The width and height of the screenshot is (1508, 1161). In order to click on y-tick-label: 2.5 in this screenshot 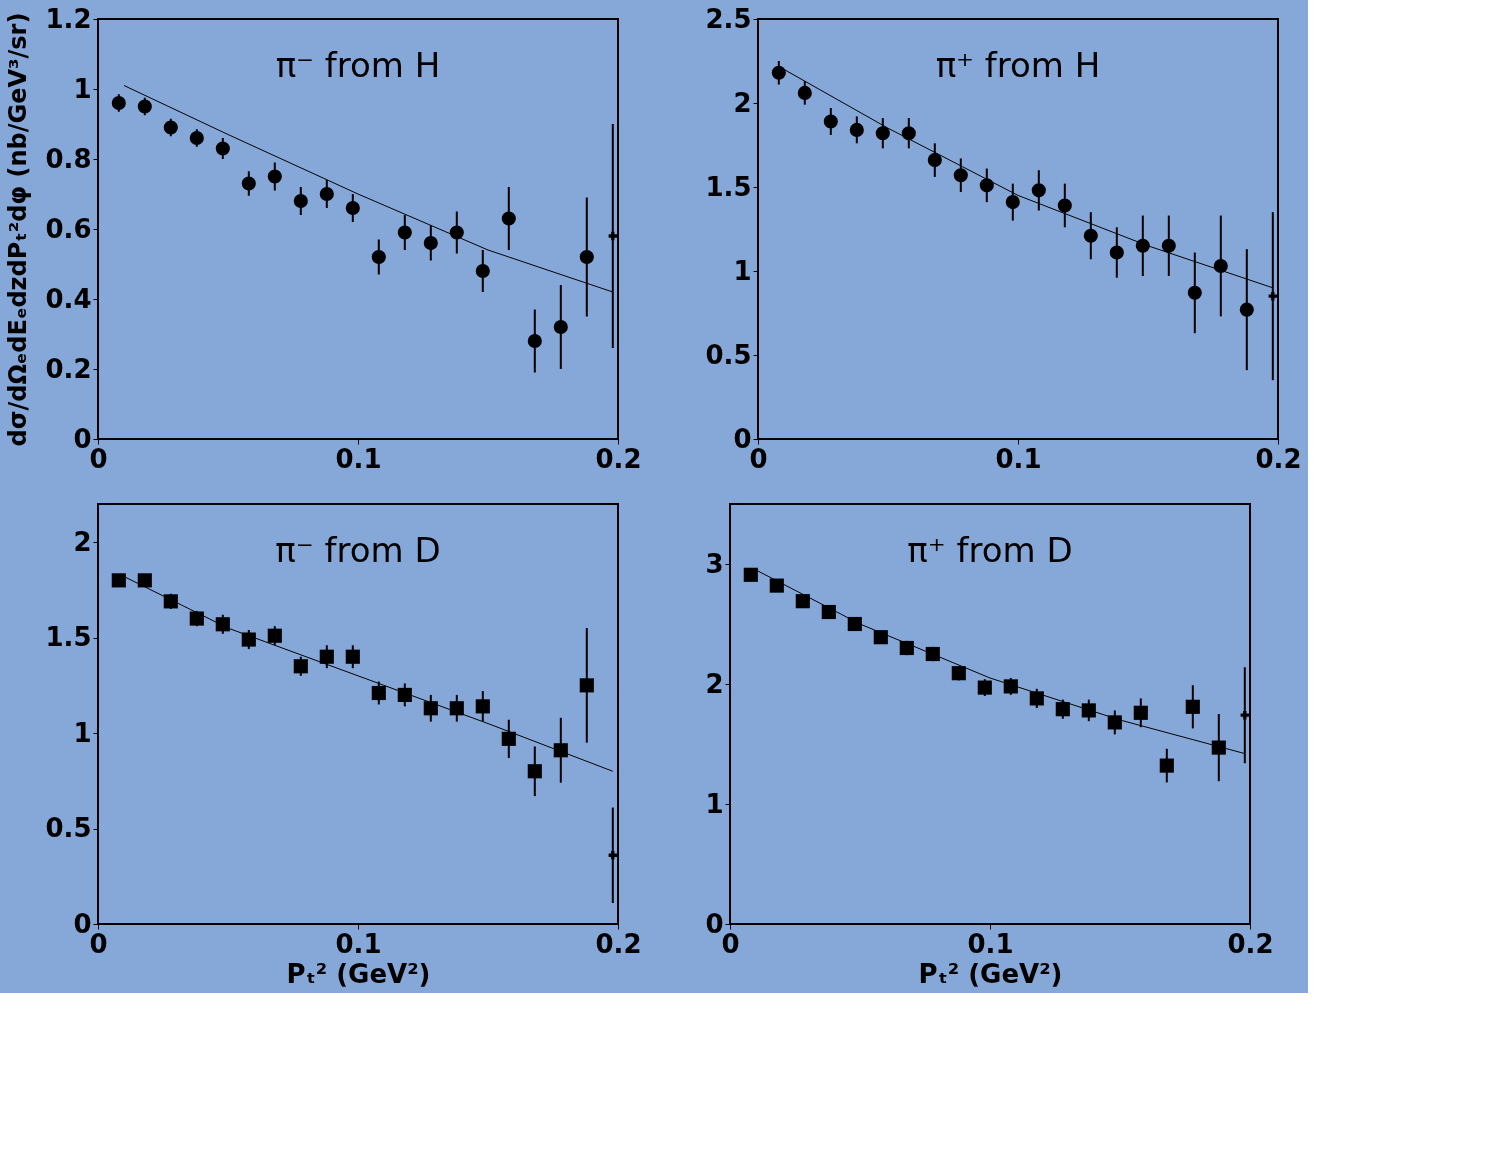, I will do `click(728, 18)`.